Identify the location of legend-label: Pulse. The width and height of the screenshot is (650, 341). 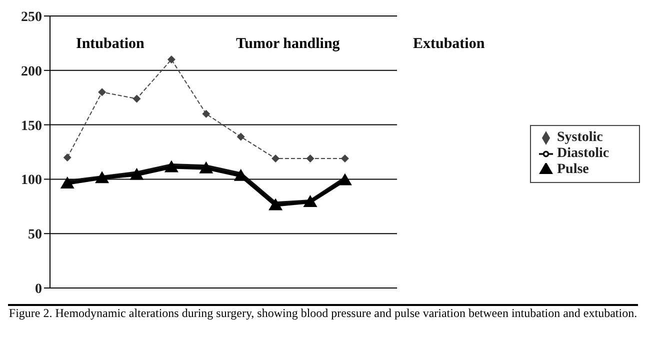
(573, 169).